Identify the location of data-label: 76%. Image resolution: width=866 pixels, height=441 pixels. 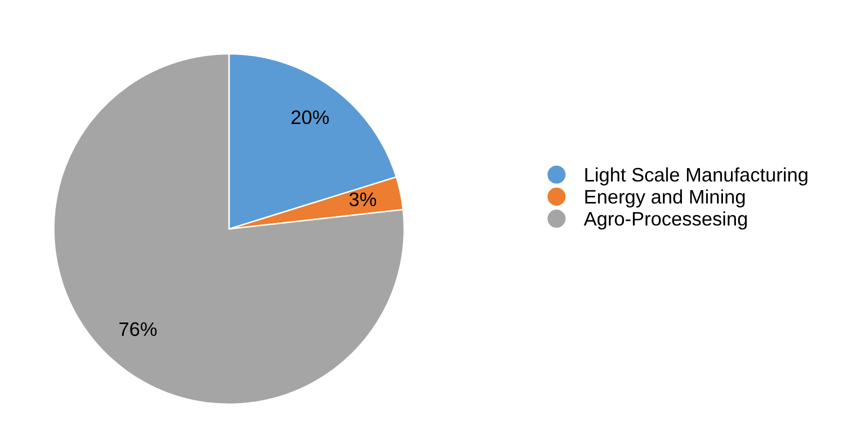
(138, 329).